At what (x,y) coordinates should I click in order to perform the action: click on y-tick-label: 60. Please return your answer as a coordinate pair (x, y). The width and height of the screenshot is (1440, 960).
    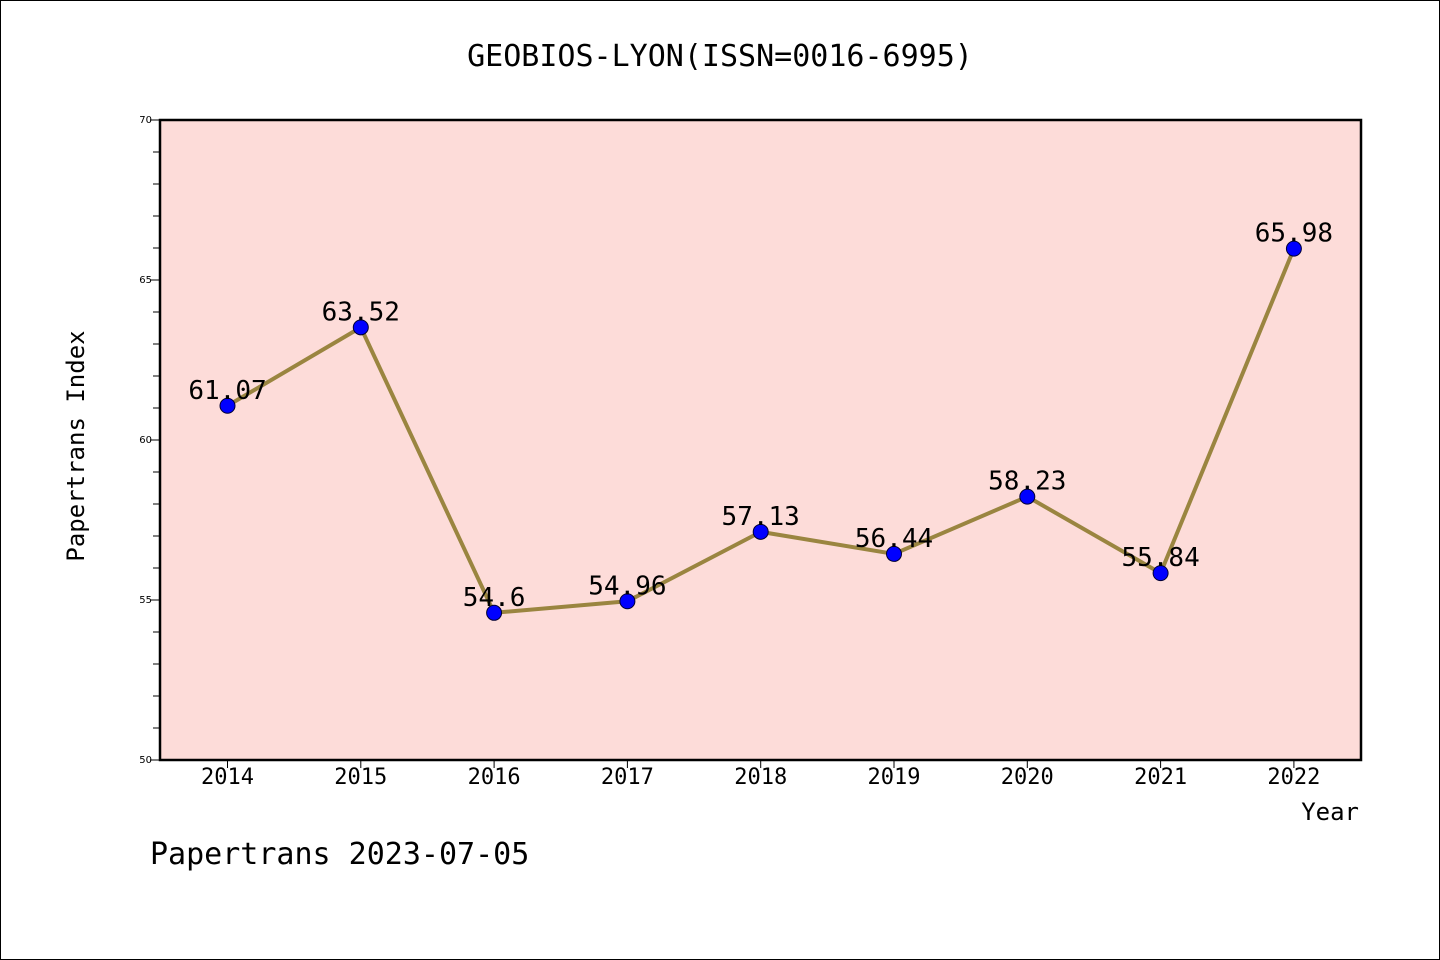
    Looking at the image, I should click on (145, 440).